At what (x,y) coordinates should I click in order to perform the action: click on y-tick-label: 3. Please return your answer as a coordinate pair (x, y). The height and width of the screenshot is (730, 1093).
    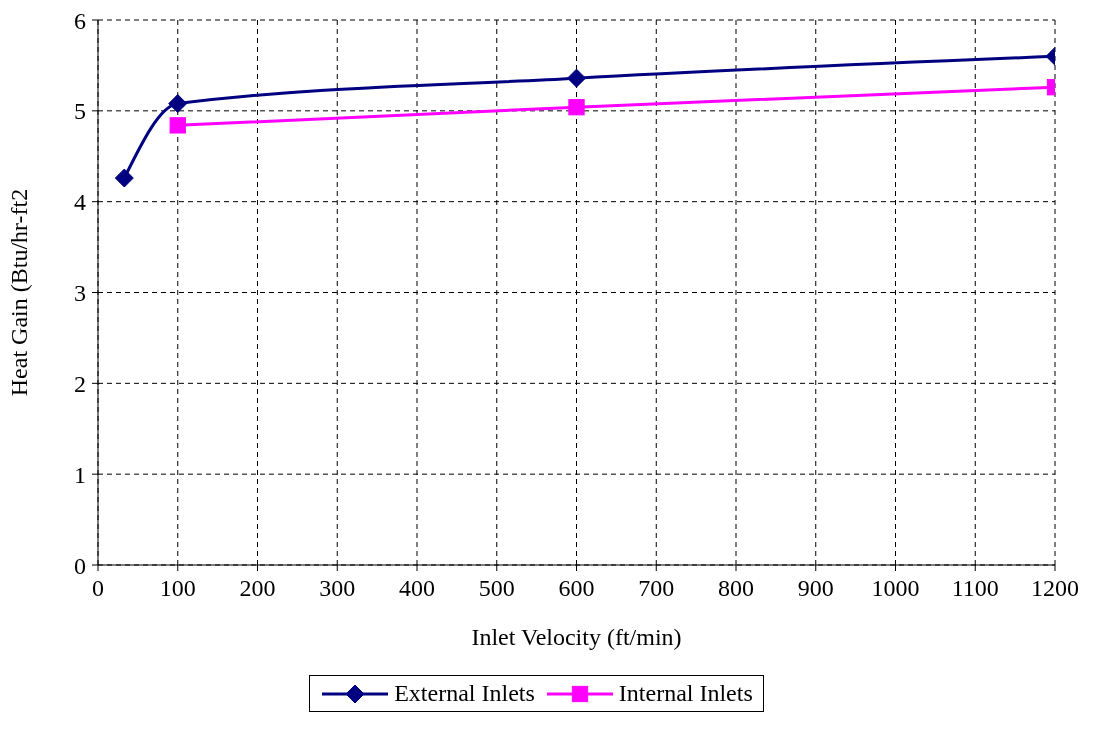
    Looking at the image, I should click on (80, 293).